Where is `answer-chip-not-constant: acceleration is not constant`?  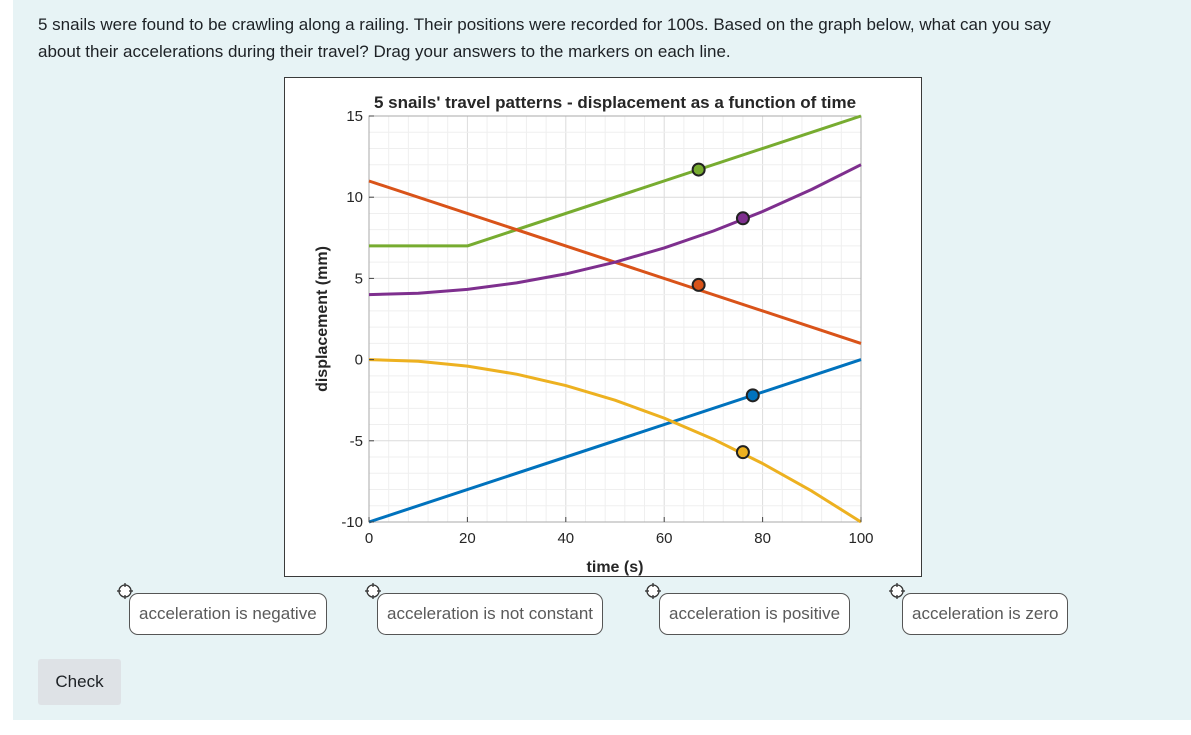
answer-chip-not-constant: acceleration is not constant is located at coordinates (490, 614).